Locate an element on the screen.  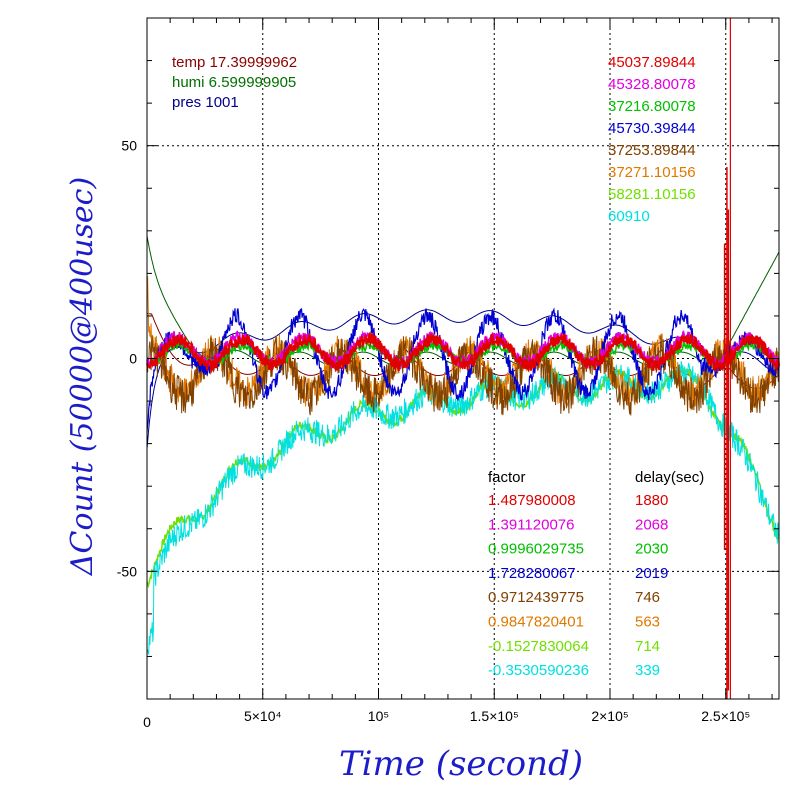
environment-entry: humi 6.599999905 is located at coordinates (234, 82).